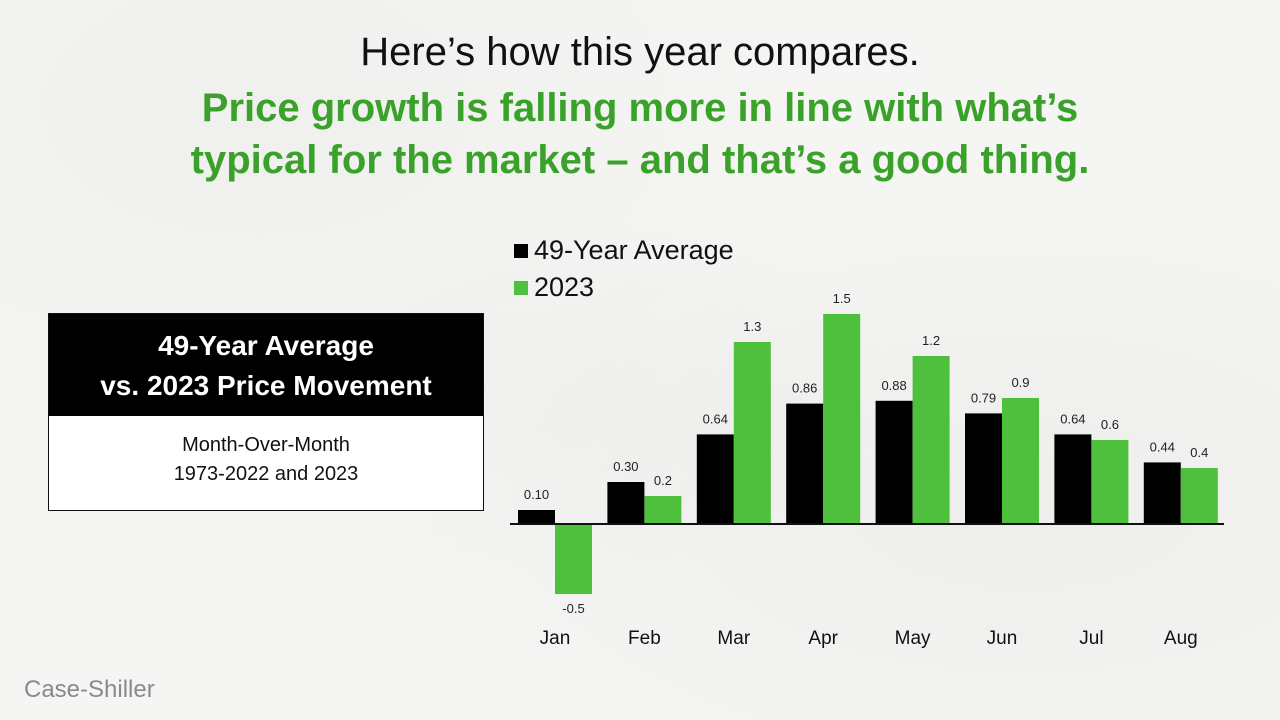 The width and height of the screenshot is (1280, 720). Describe the element at coordinates (805, 463) in the screenshot. I see `bar-0-apr` at that location.